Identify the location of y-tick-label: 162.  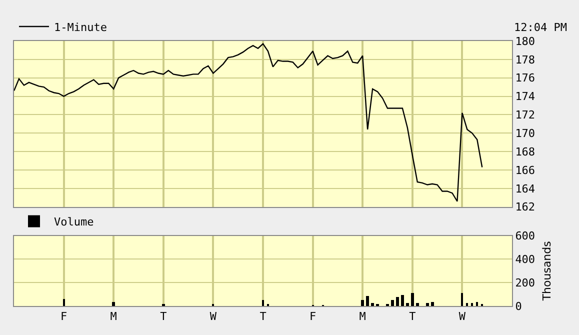
(525, 207).